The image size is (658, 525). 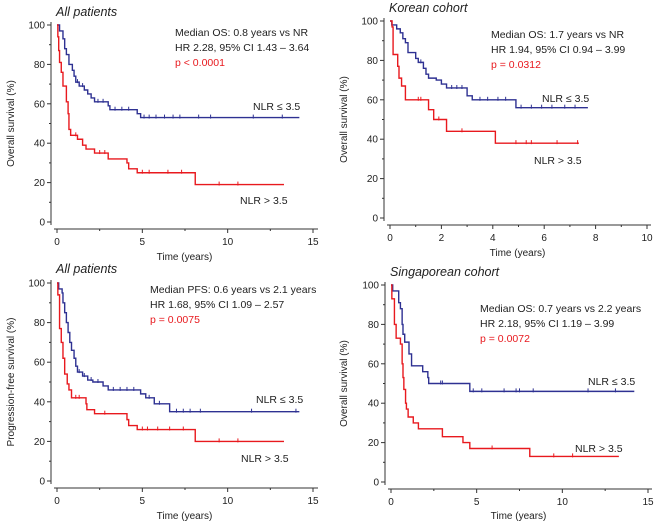 I want to click on p-value-annotation: p = 0.0072, so click(x=505, y=339).